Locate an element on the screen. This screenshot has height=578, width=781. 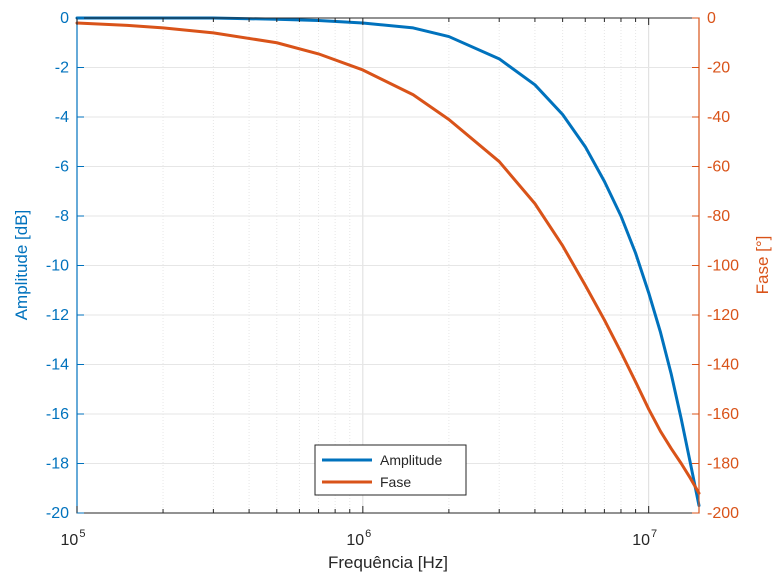
legend: Amplitude Fase is located at coordinates (390, 470).